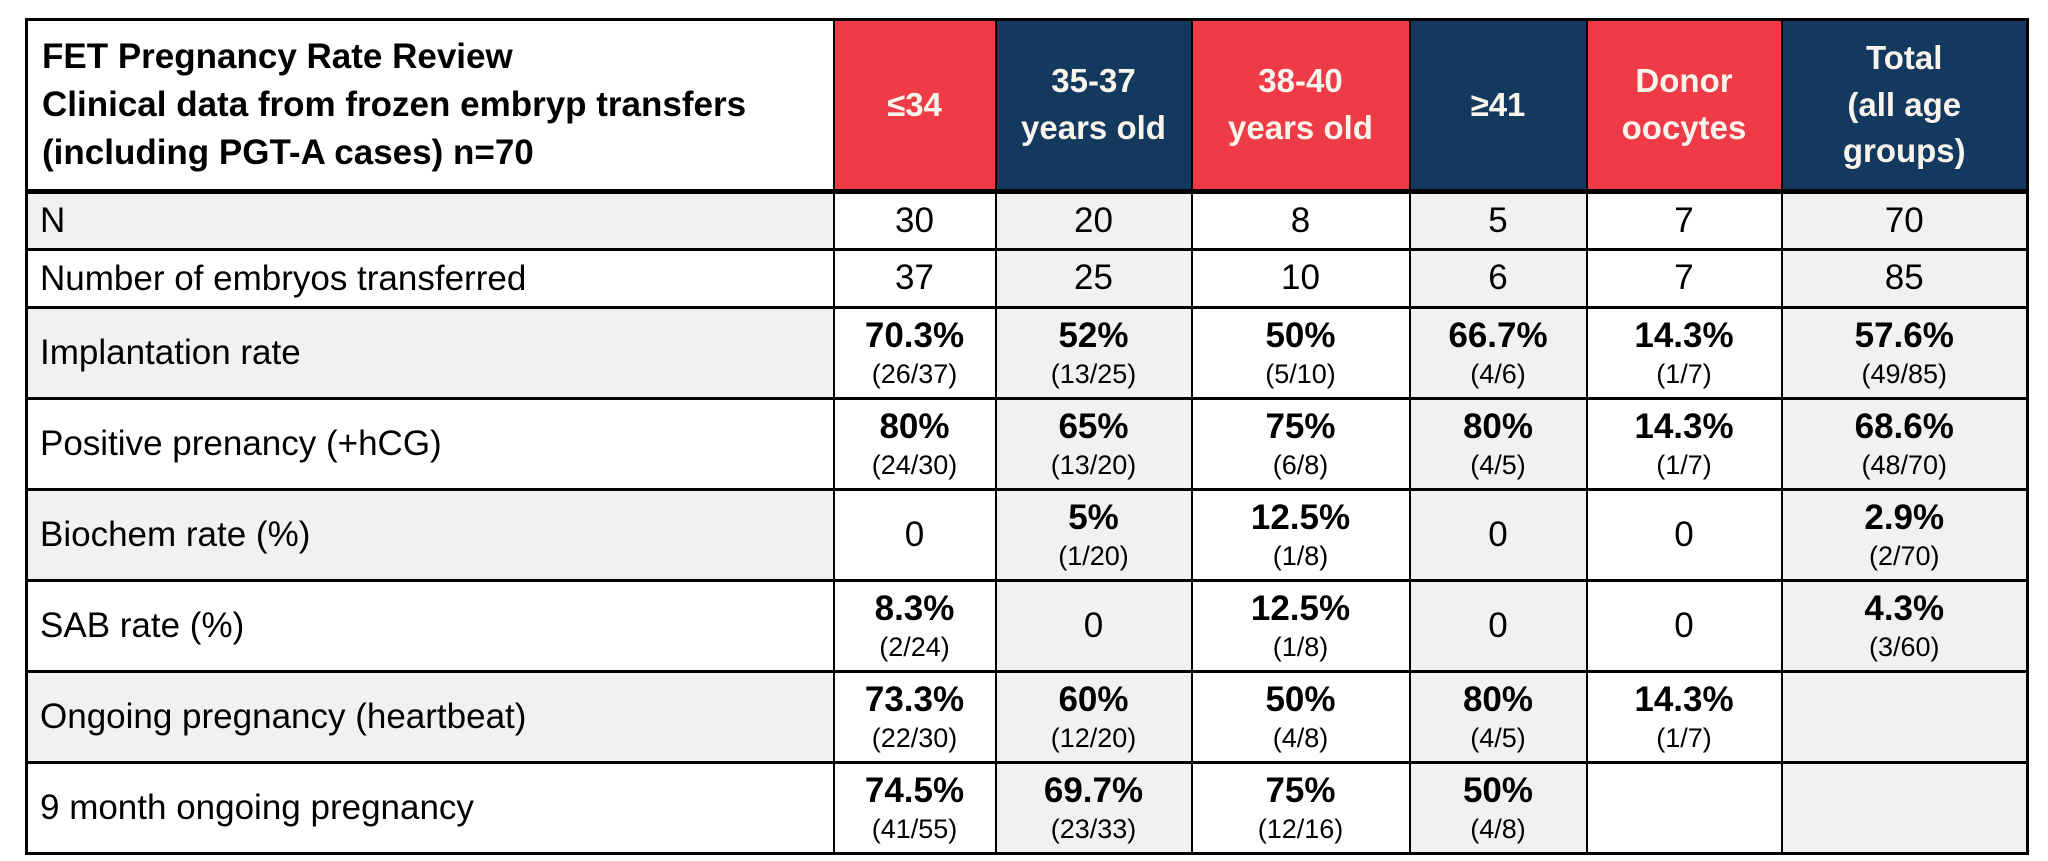 The width and height of the screenshot is (2048, 861). Describe the element at coordinates (1093, 335) in the screenshot. I see `cell-value: 52%` at that location.